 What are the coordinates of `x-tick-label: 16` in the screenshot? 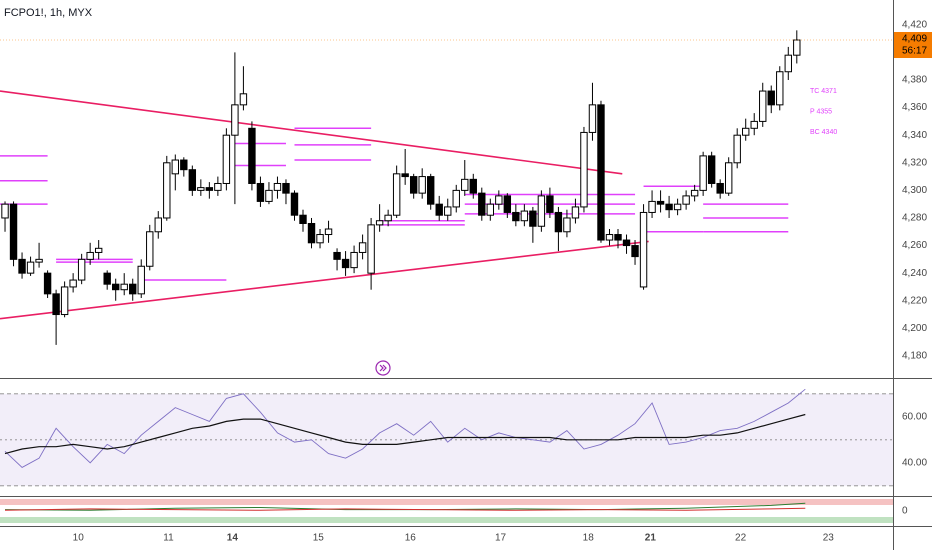 It's located at (411, 538).